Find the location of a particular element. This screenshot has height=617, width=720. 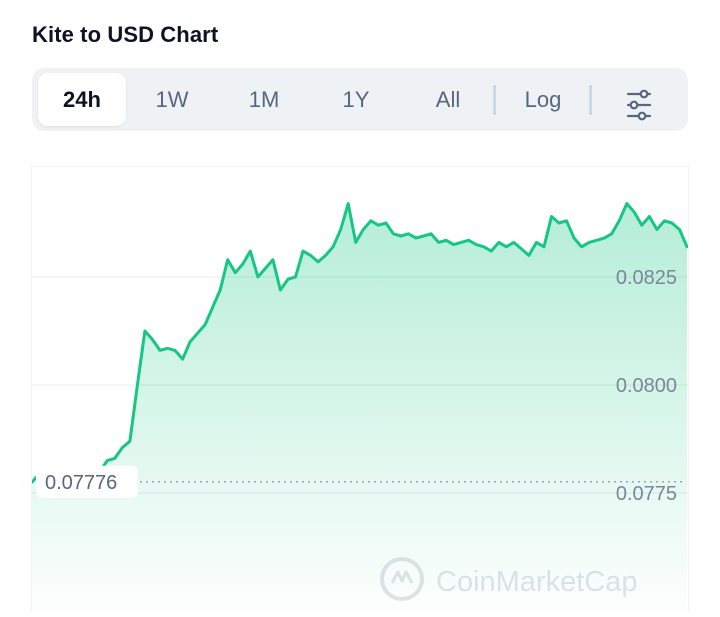

watermark: CoinMarketCap is located at coordinates (508, 579).